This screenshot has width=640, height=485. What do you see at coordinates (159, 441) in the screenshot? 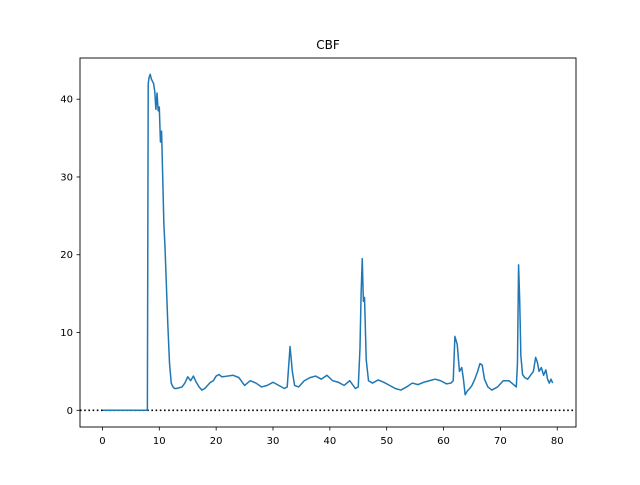
I see `x-tick-label: 10` at bounding box center [159, 441].